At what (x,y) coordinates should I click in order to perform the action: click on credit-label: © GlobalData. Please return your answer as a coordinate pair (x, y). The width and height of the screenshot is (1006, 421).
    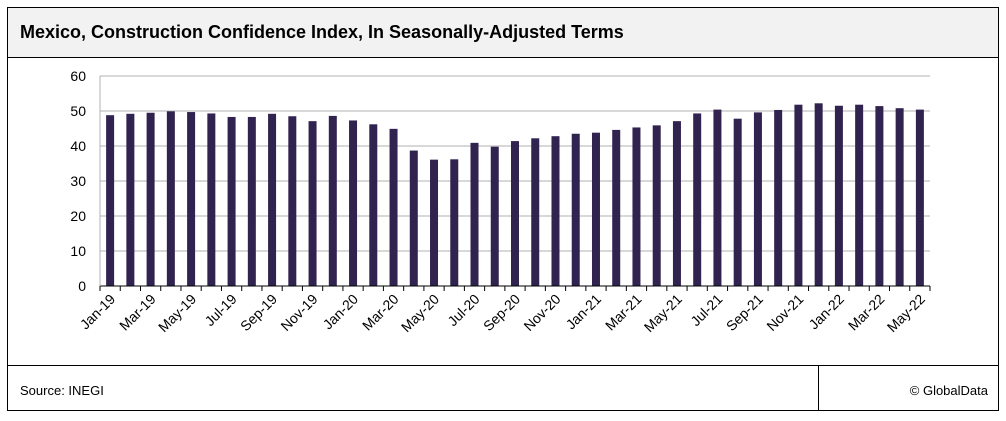
    Looking at the image, I should click on (948, 390).